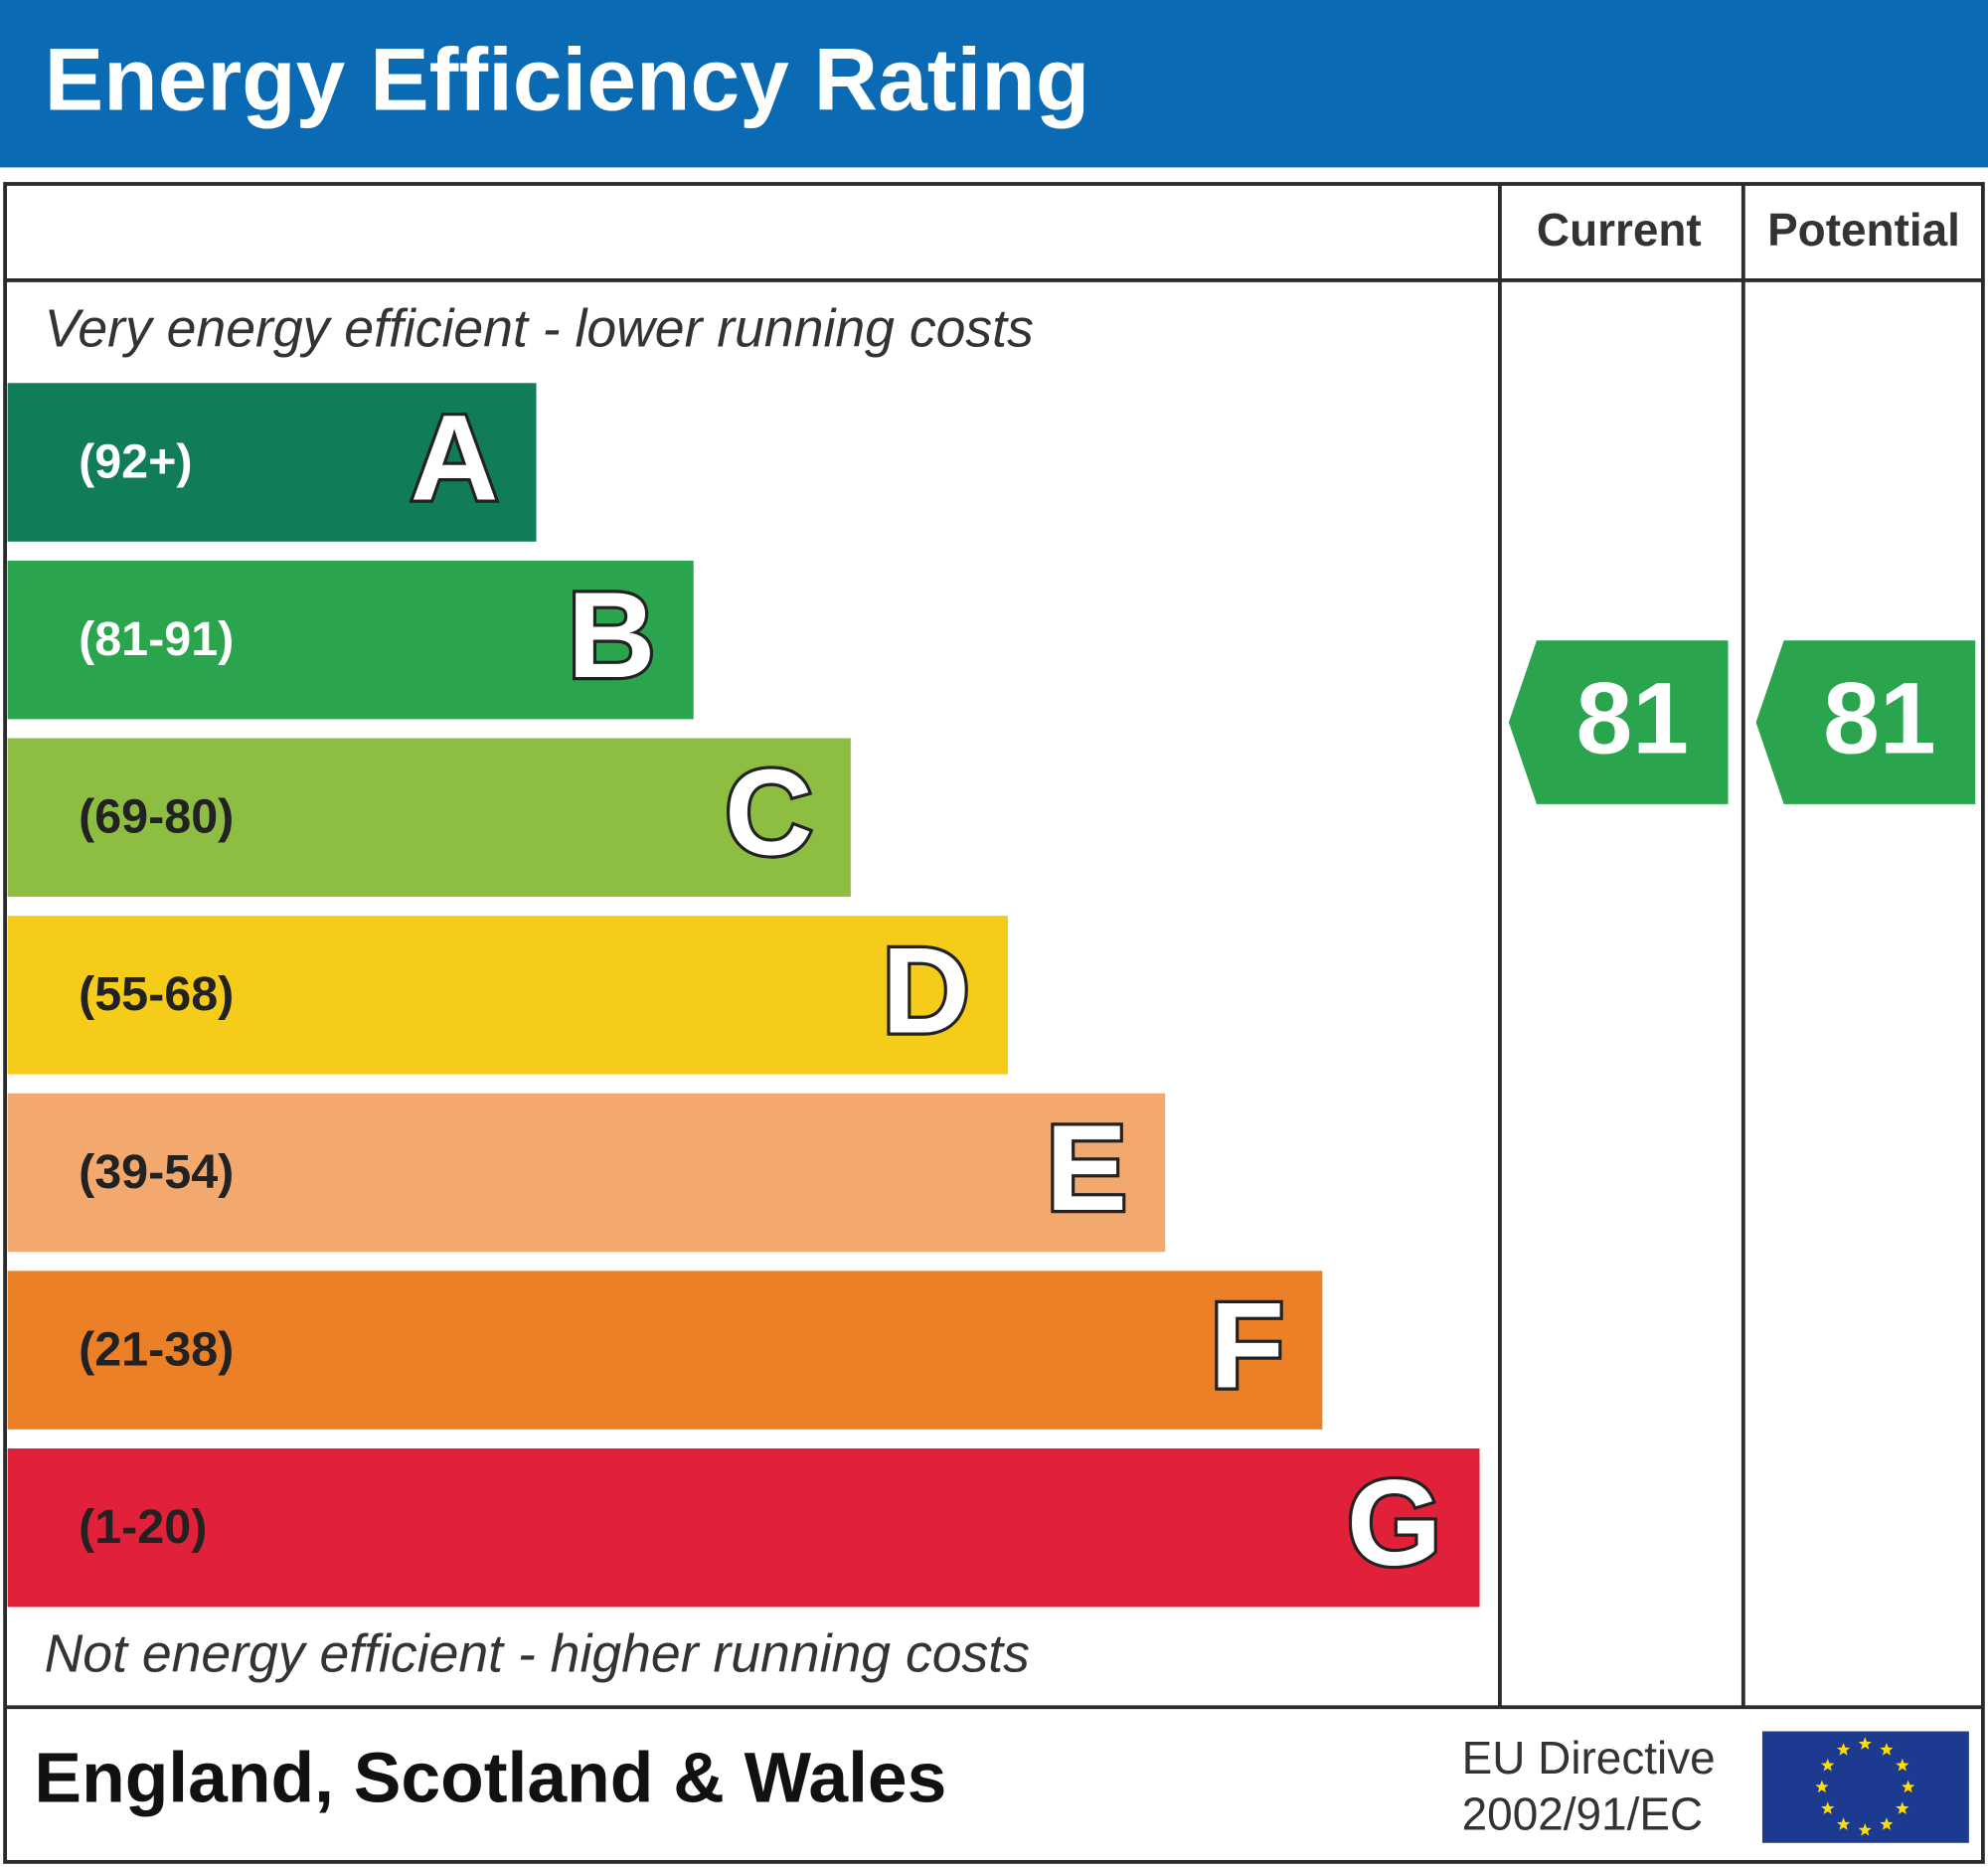 The width and height of the screenshot is (1988, 1867). I want to click on band-letter: G, so click(1394, 1522).